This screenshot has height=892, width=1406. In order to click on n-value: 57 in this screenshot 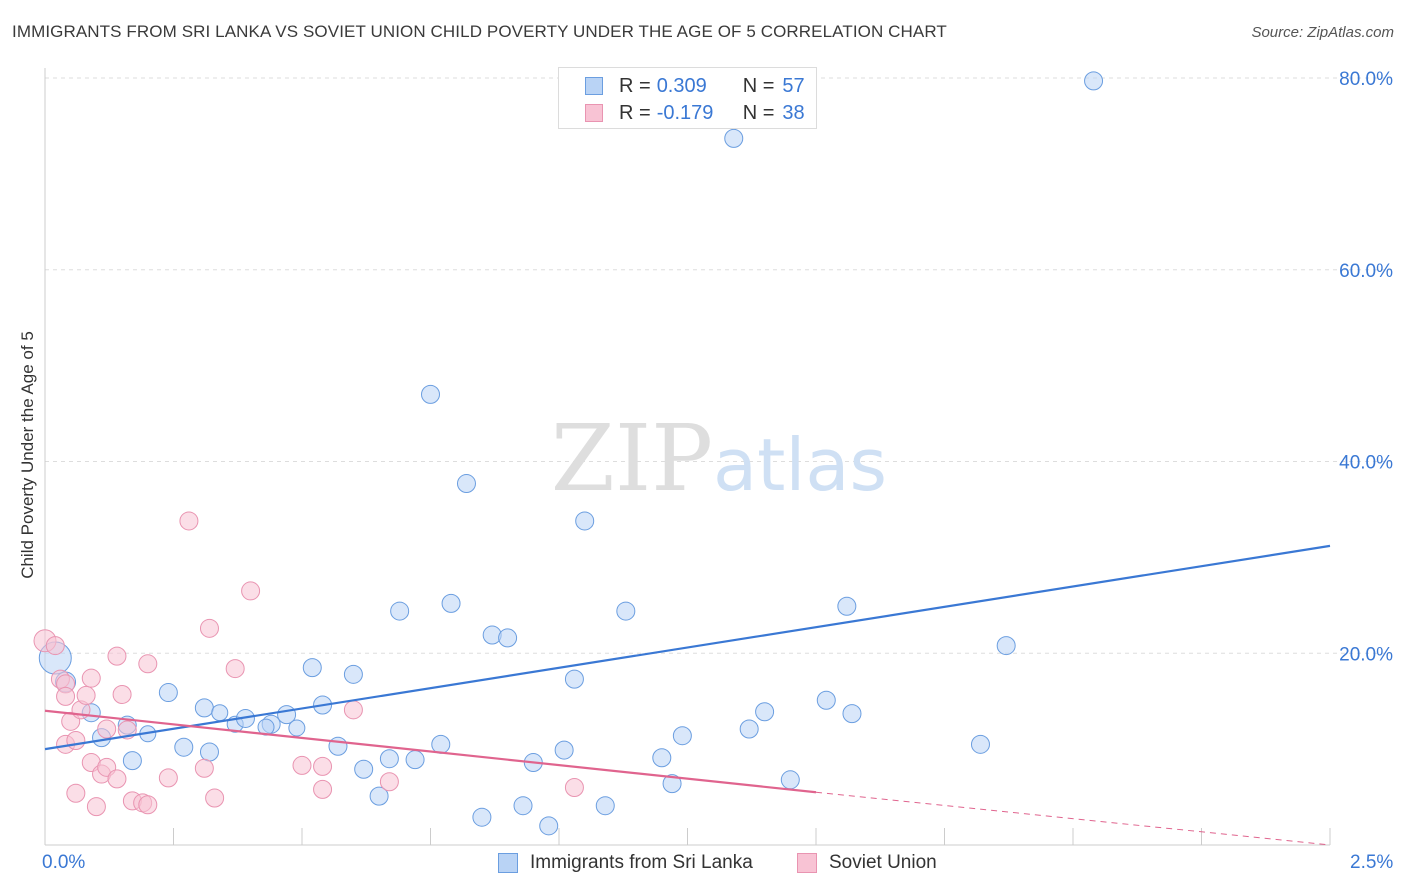, I will do `click(793, 85)`.